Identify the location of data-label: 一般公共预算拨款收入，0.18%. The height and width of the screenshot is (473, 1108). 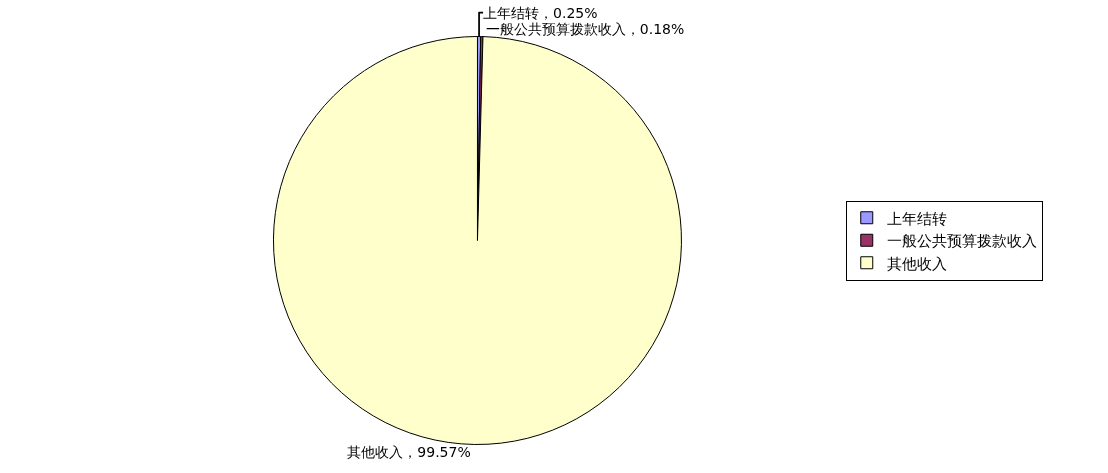
(585, 28).